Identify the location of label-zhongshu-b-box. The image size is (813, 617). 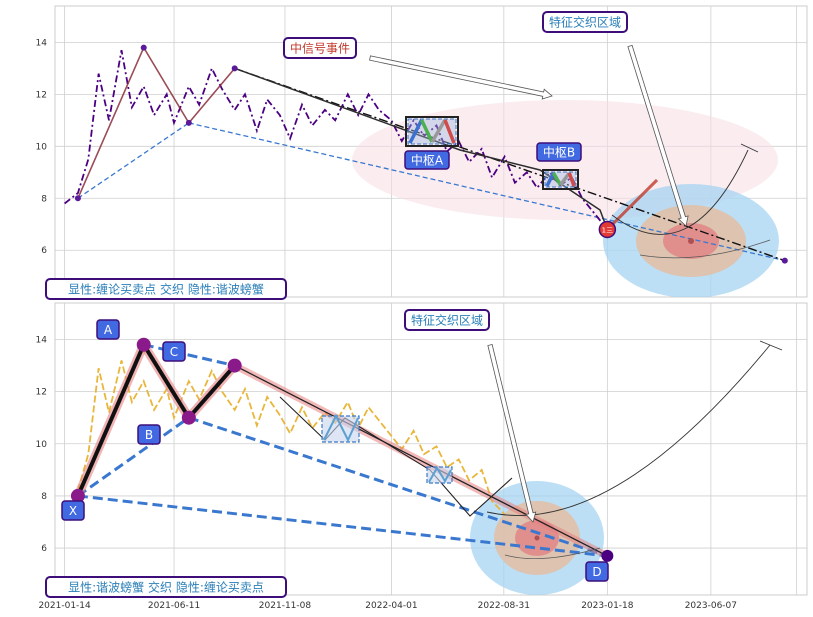
(559, 152).